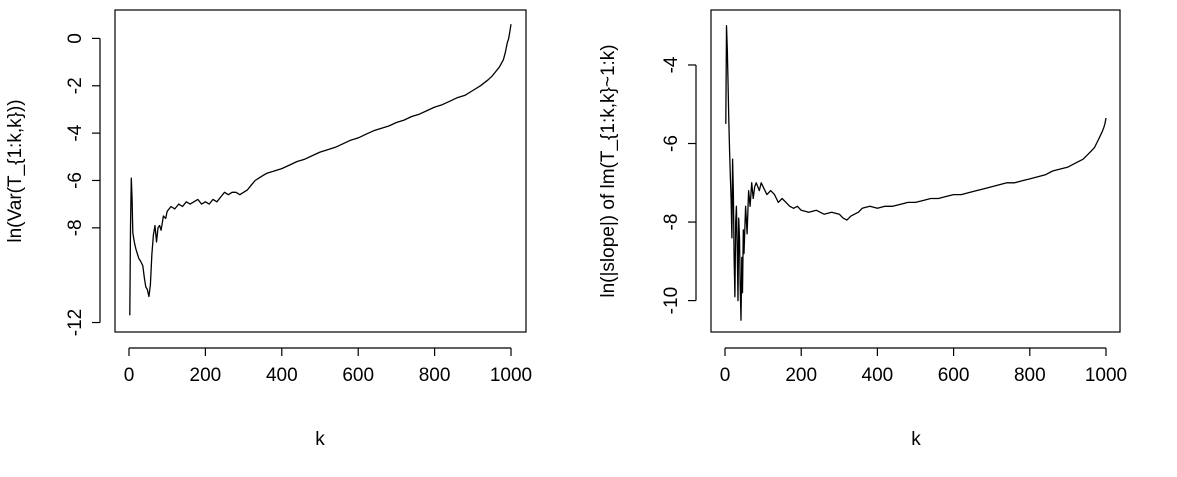 This screenshot has width=1177, height=477. What do you see at coordinates (75, 85) in the screenshot?
I see `y-tick-label: -2` at bounding box center [75, 85].